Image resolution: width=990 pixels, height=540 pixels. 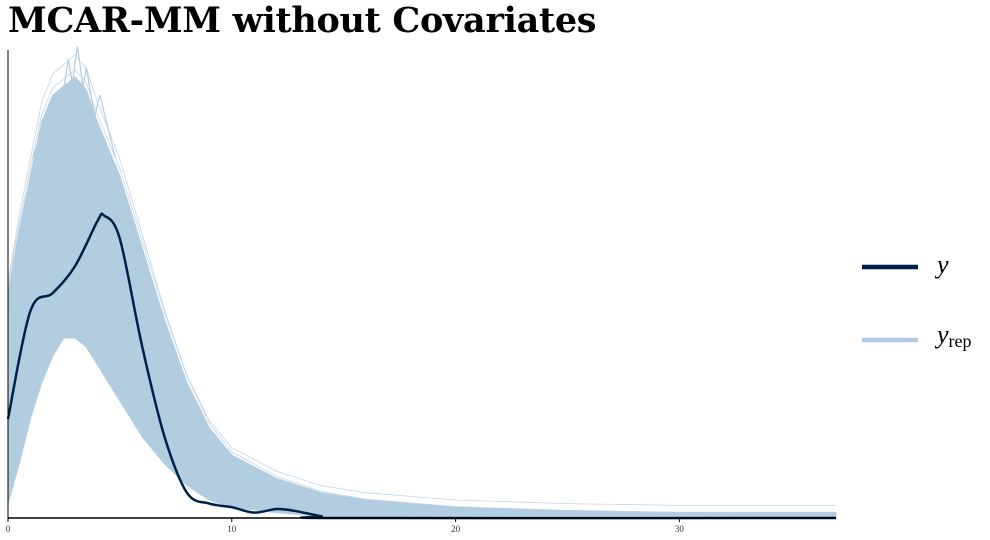 I want to click on x-tick-label: 10, so click(x=232, y=529).